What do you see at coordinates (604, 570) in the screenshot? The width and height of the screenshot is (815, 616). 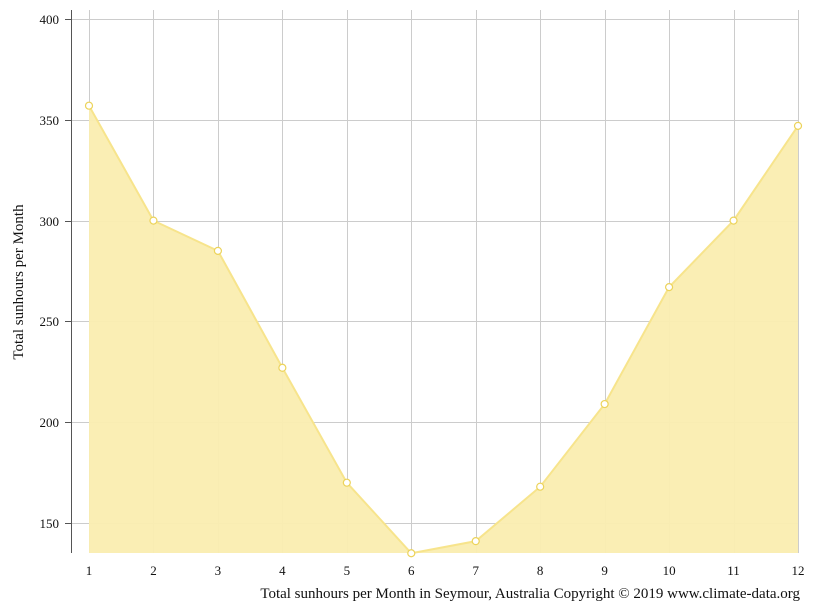 I see `x-tick-label: 9` at bounding box center [604, 570].